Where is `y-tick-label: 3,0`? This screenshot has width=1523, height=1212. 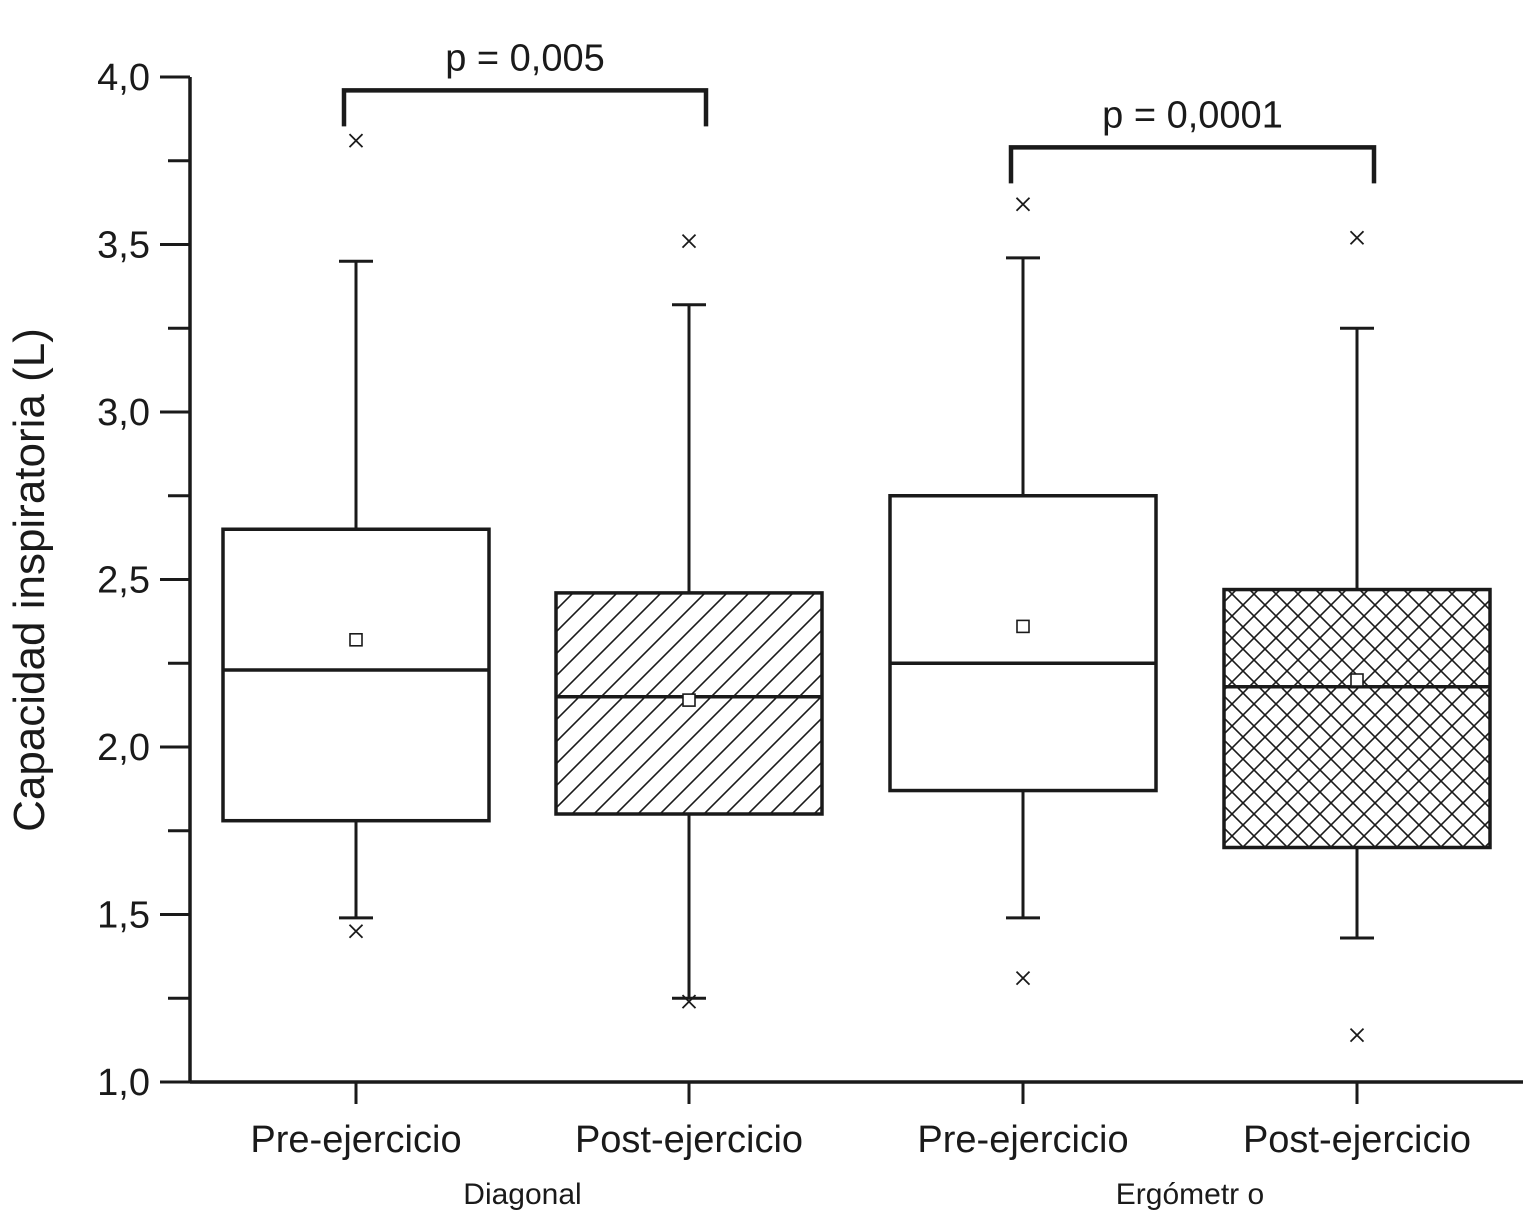 y-tick-label: 3,0 is located at coordinates (123, 413).